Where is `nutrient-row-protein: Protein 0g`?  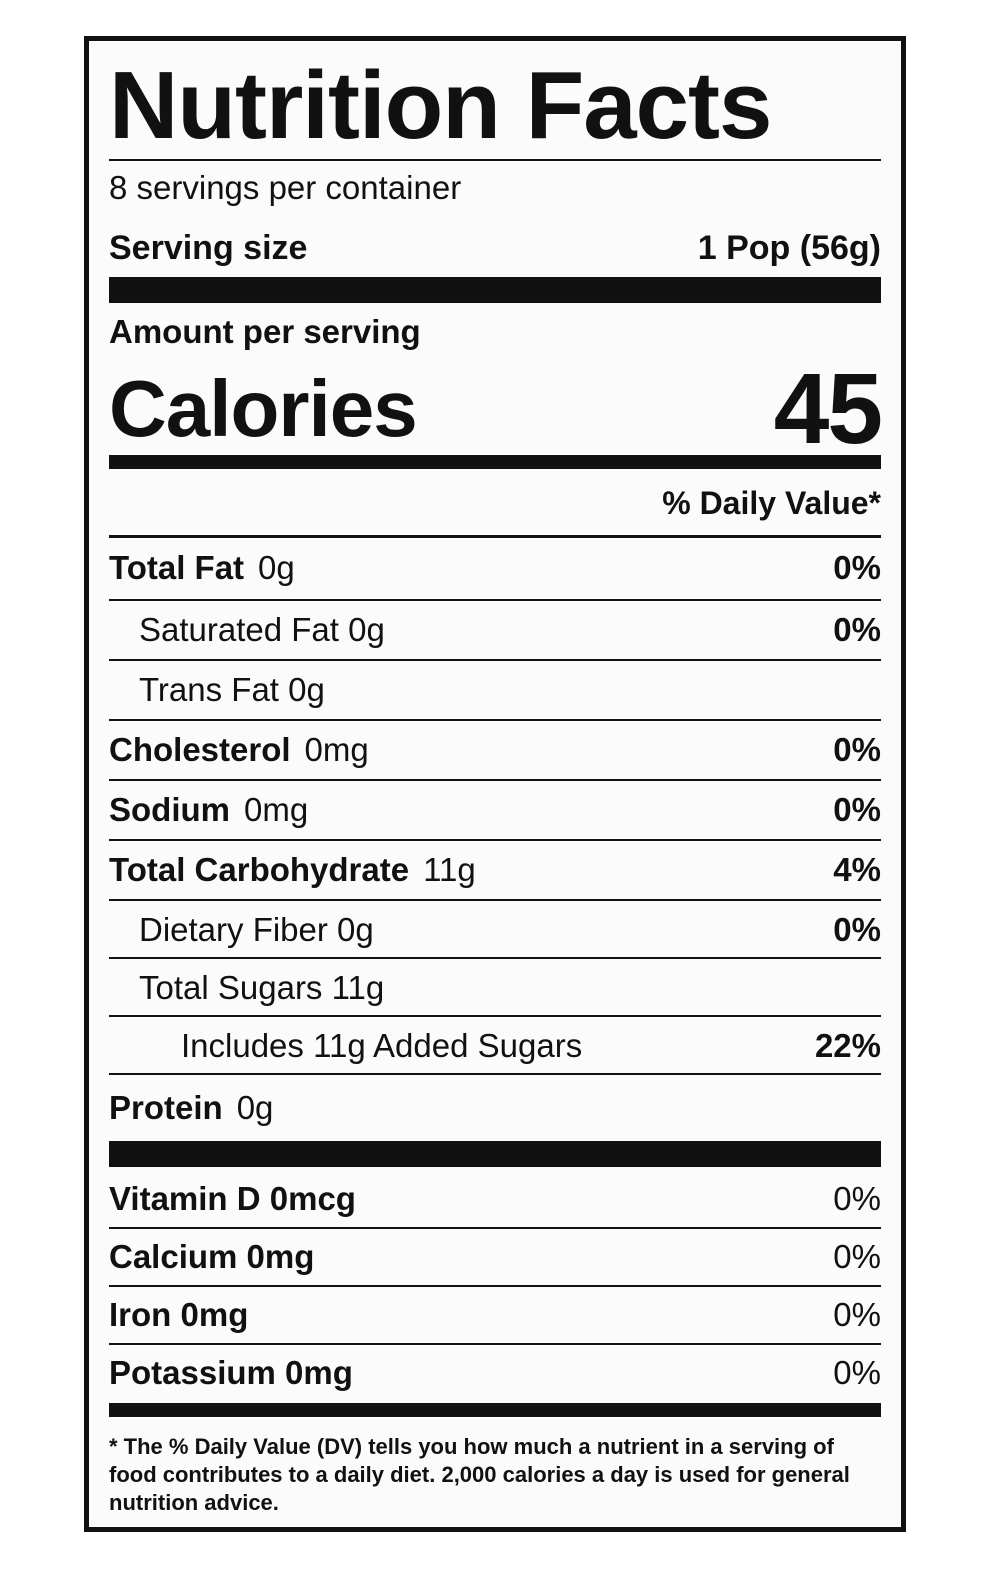 nutrient-row-protein: Protein 0g is located at coordinates (495, 1108).